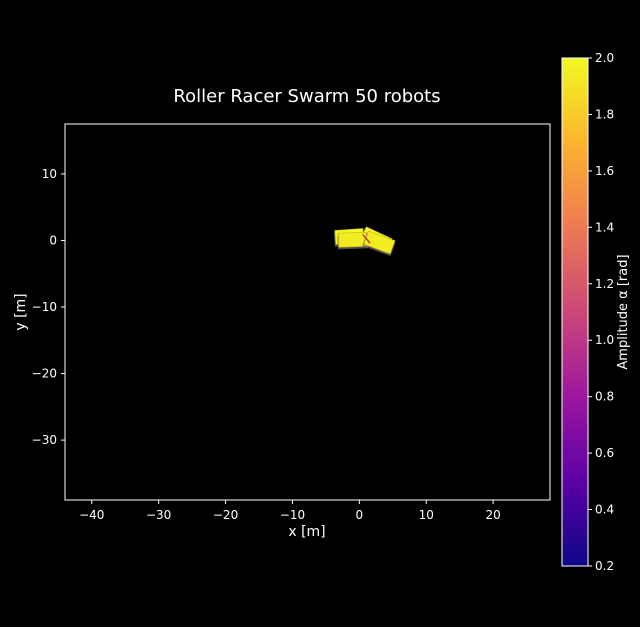  I want to click on y-axis-label: y [m], so click(21, 311).